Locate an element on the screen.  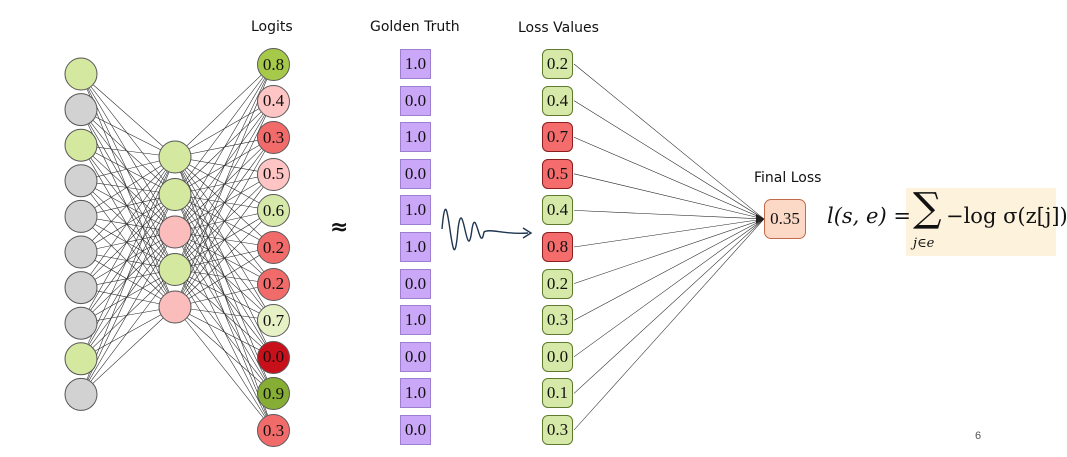
loss-value-cell: 0.5 is located at coordinates (557, 173).